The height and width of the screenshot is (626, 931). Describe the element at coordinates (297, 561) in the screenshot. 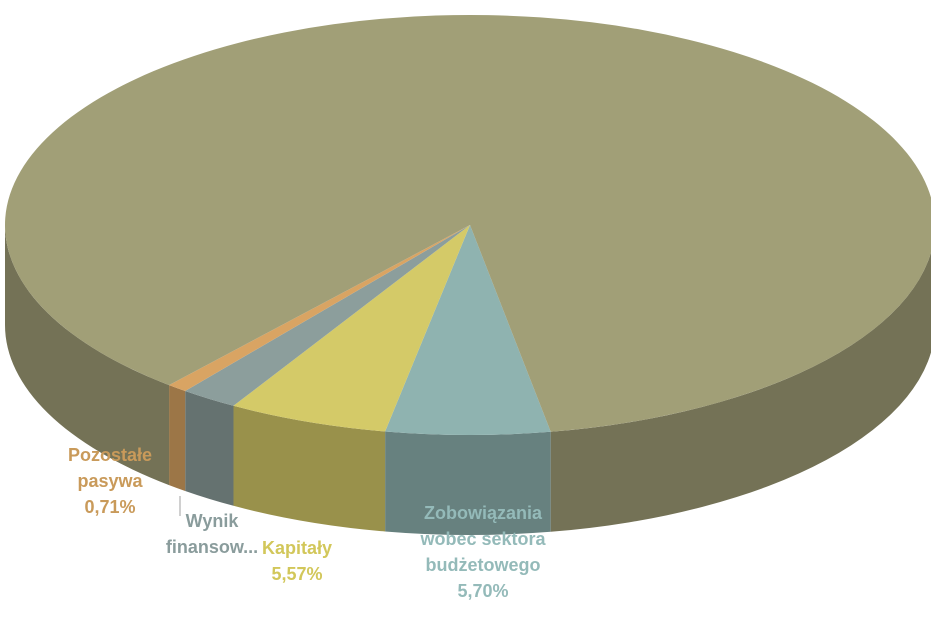

I see `data-label: Kapitały 5,57%` at that location.